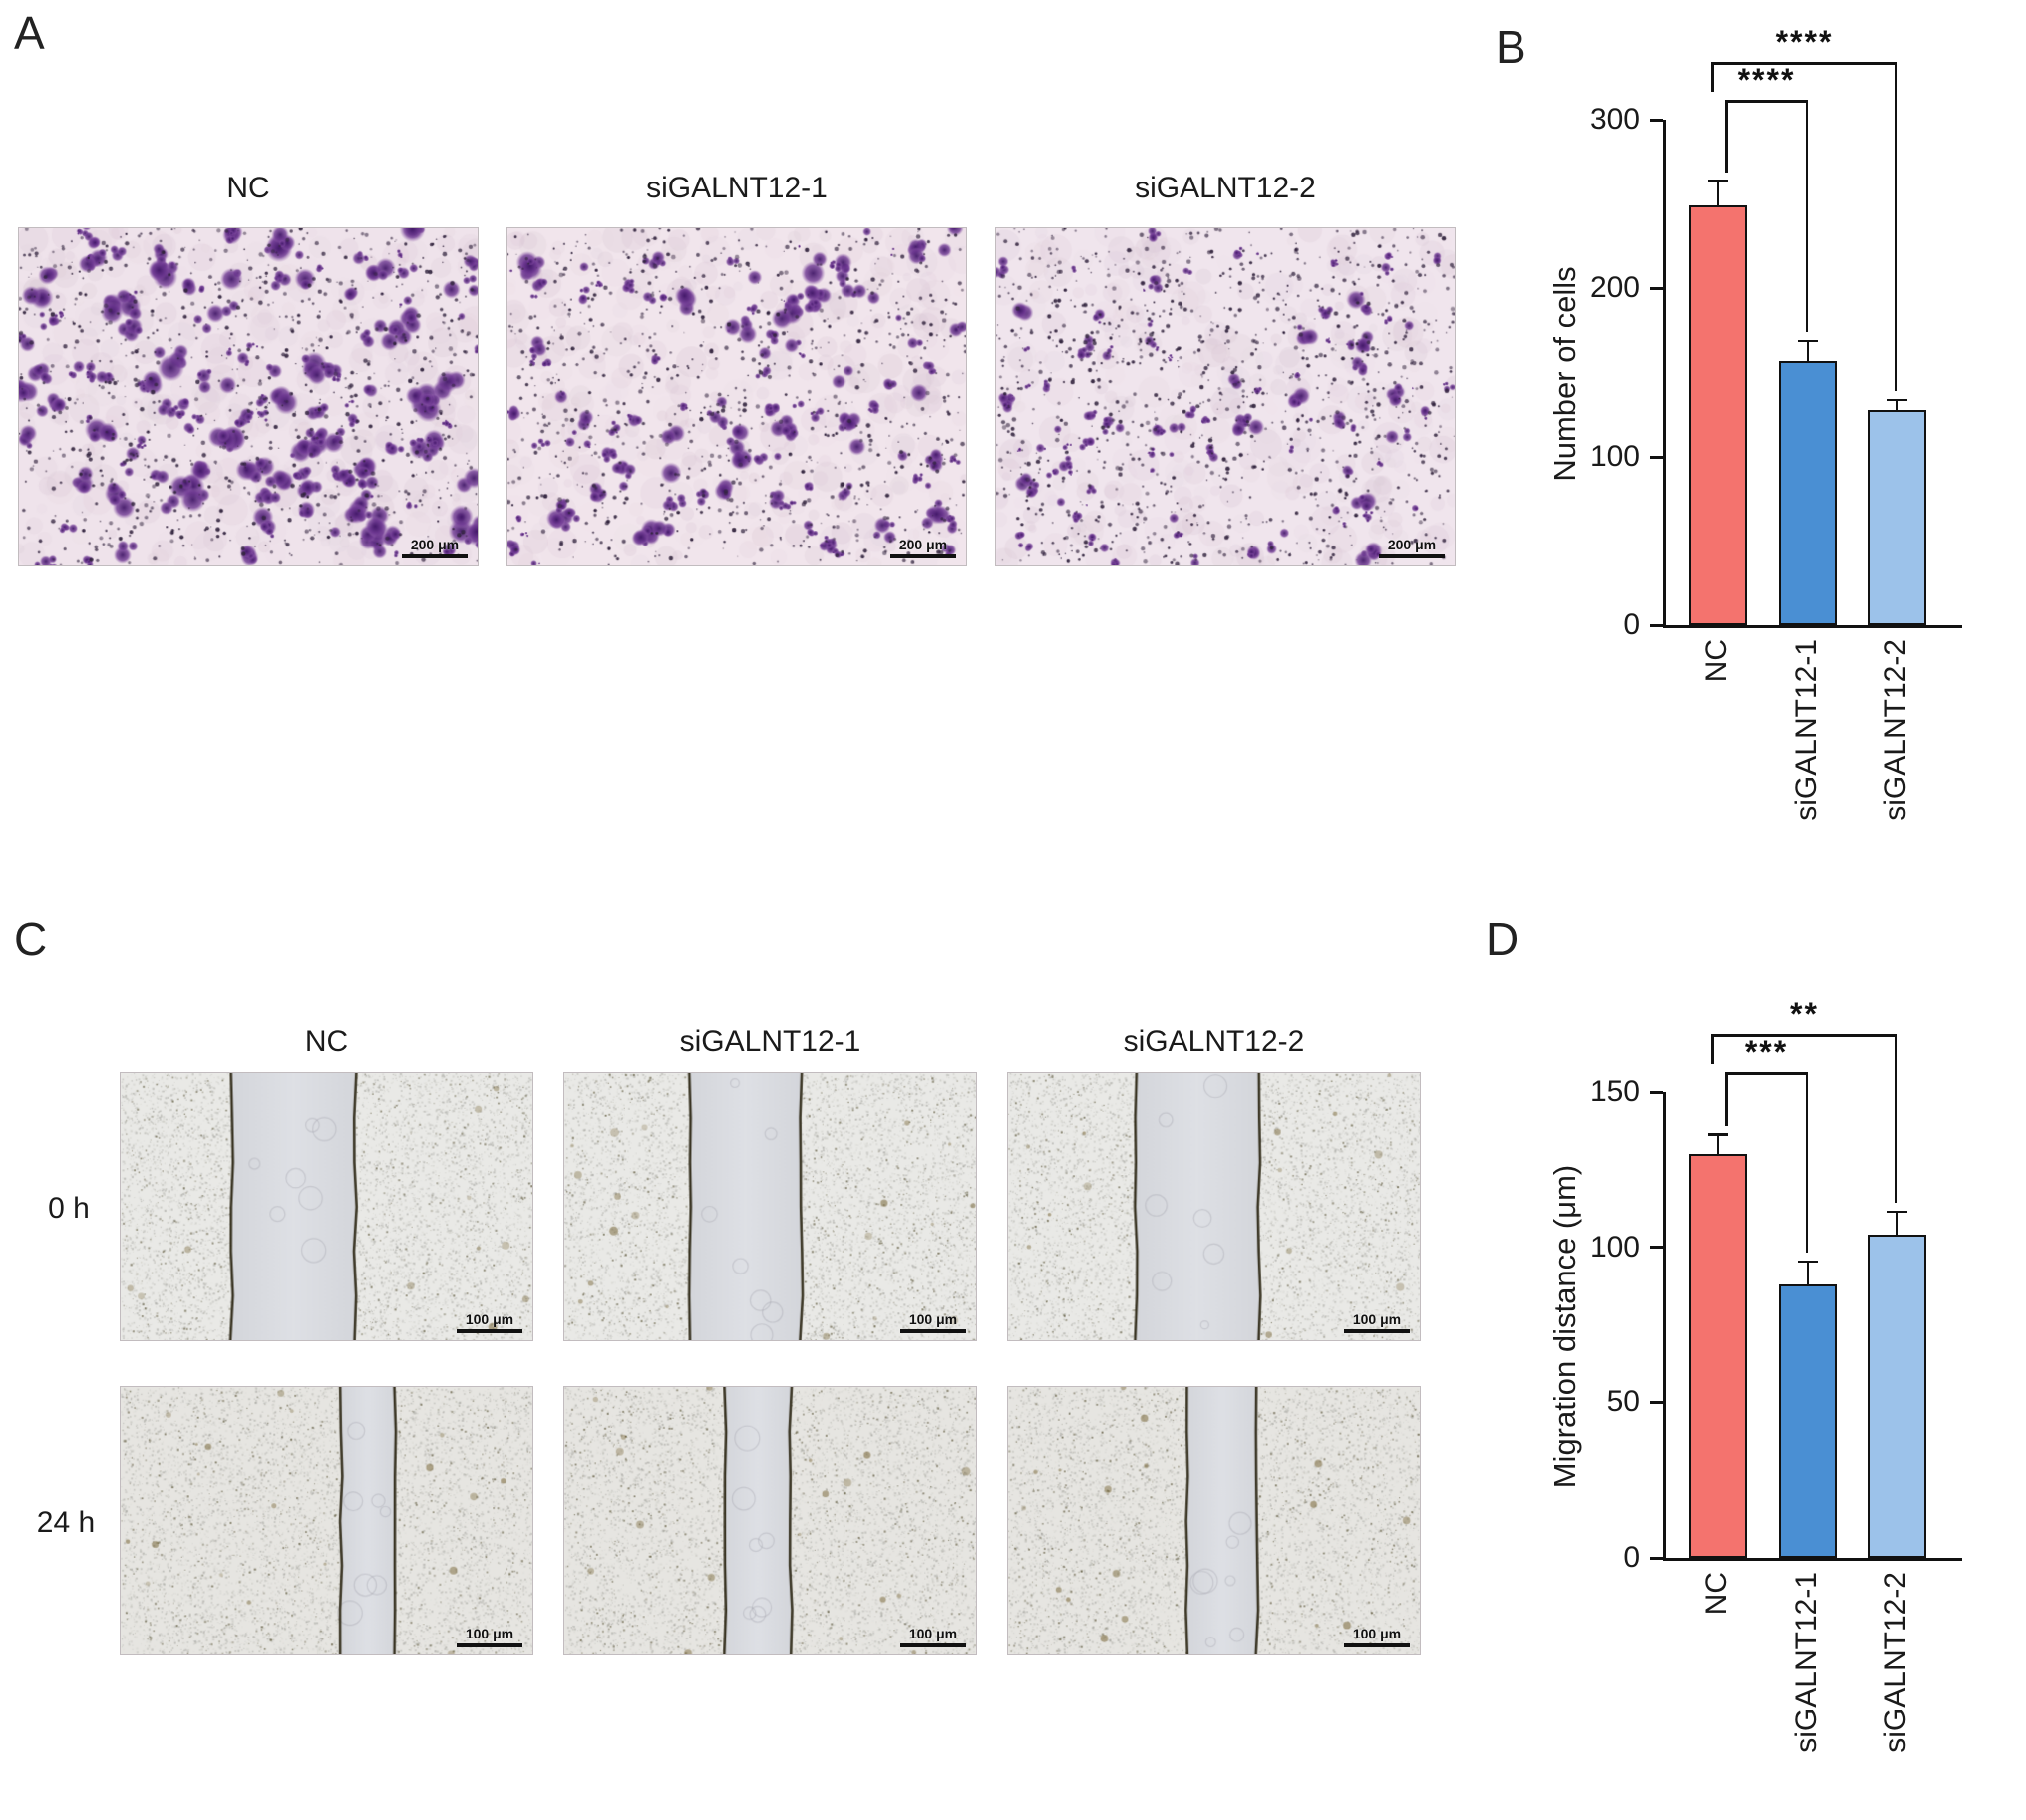  What do you see at coordinates (1564, 1326) in the screenshot?
I see `y-axis-title: Migration distance (μm)` at bounding box center [1564, 1326].